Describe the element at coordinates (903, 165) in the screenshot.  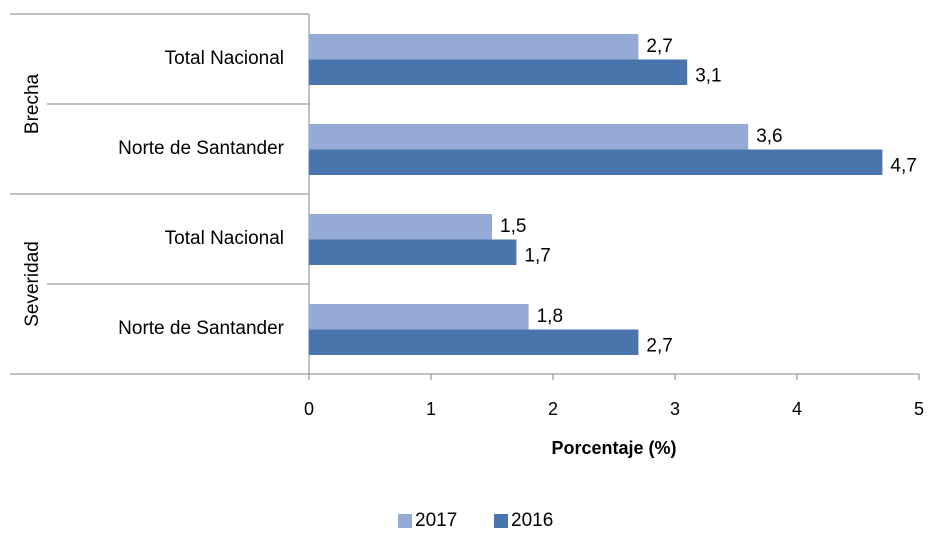
I see `data-label: 4,7` at that location.